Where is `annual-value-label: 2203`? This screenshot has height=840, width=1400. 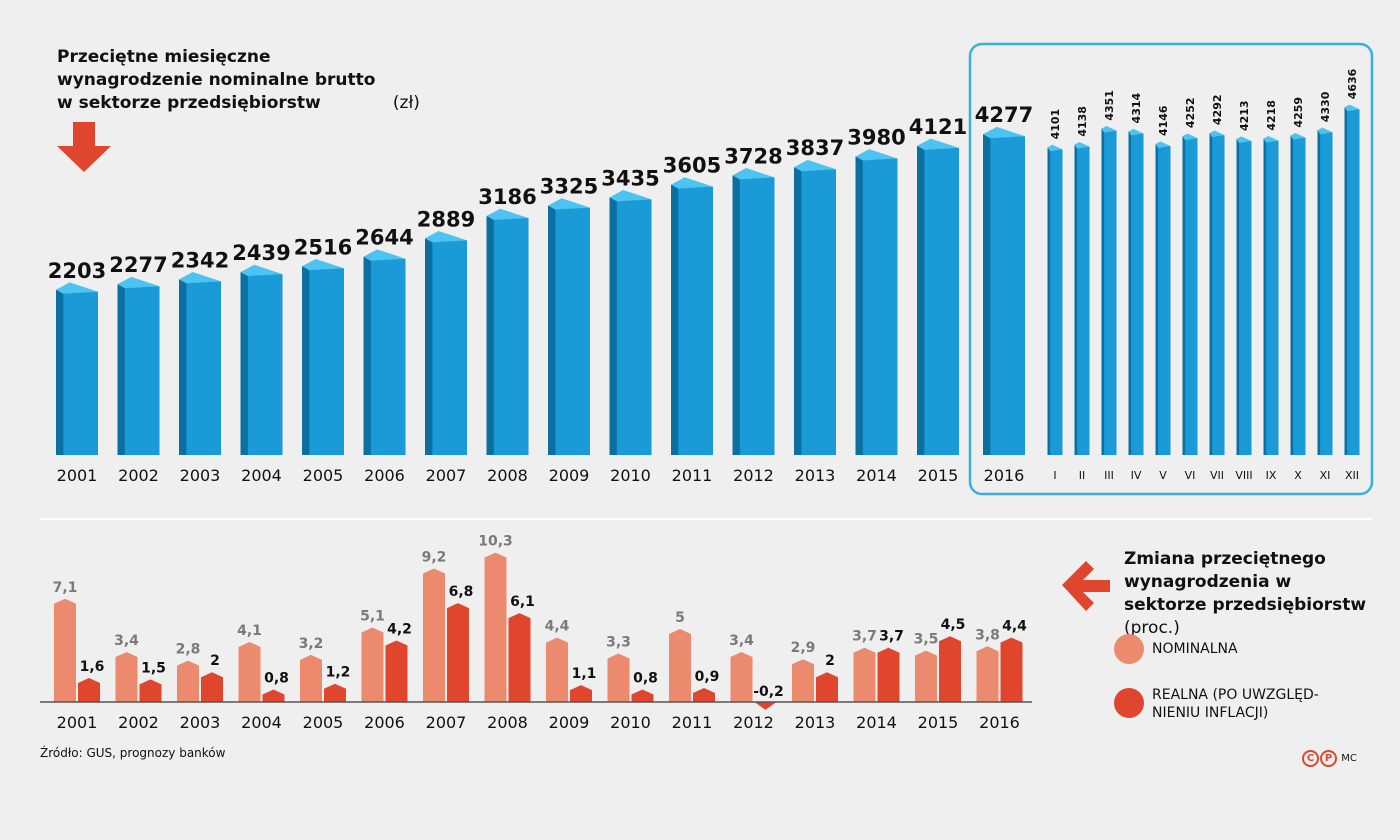 annual-value-label: 2203 is located at coordinates (77, 271).